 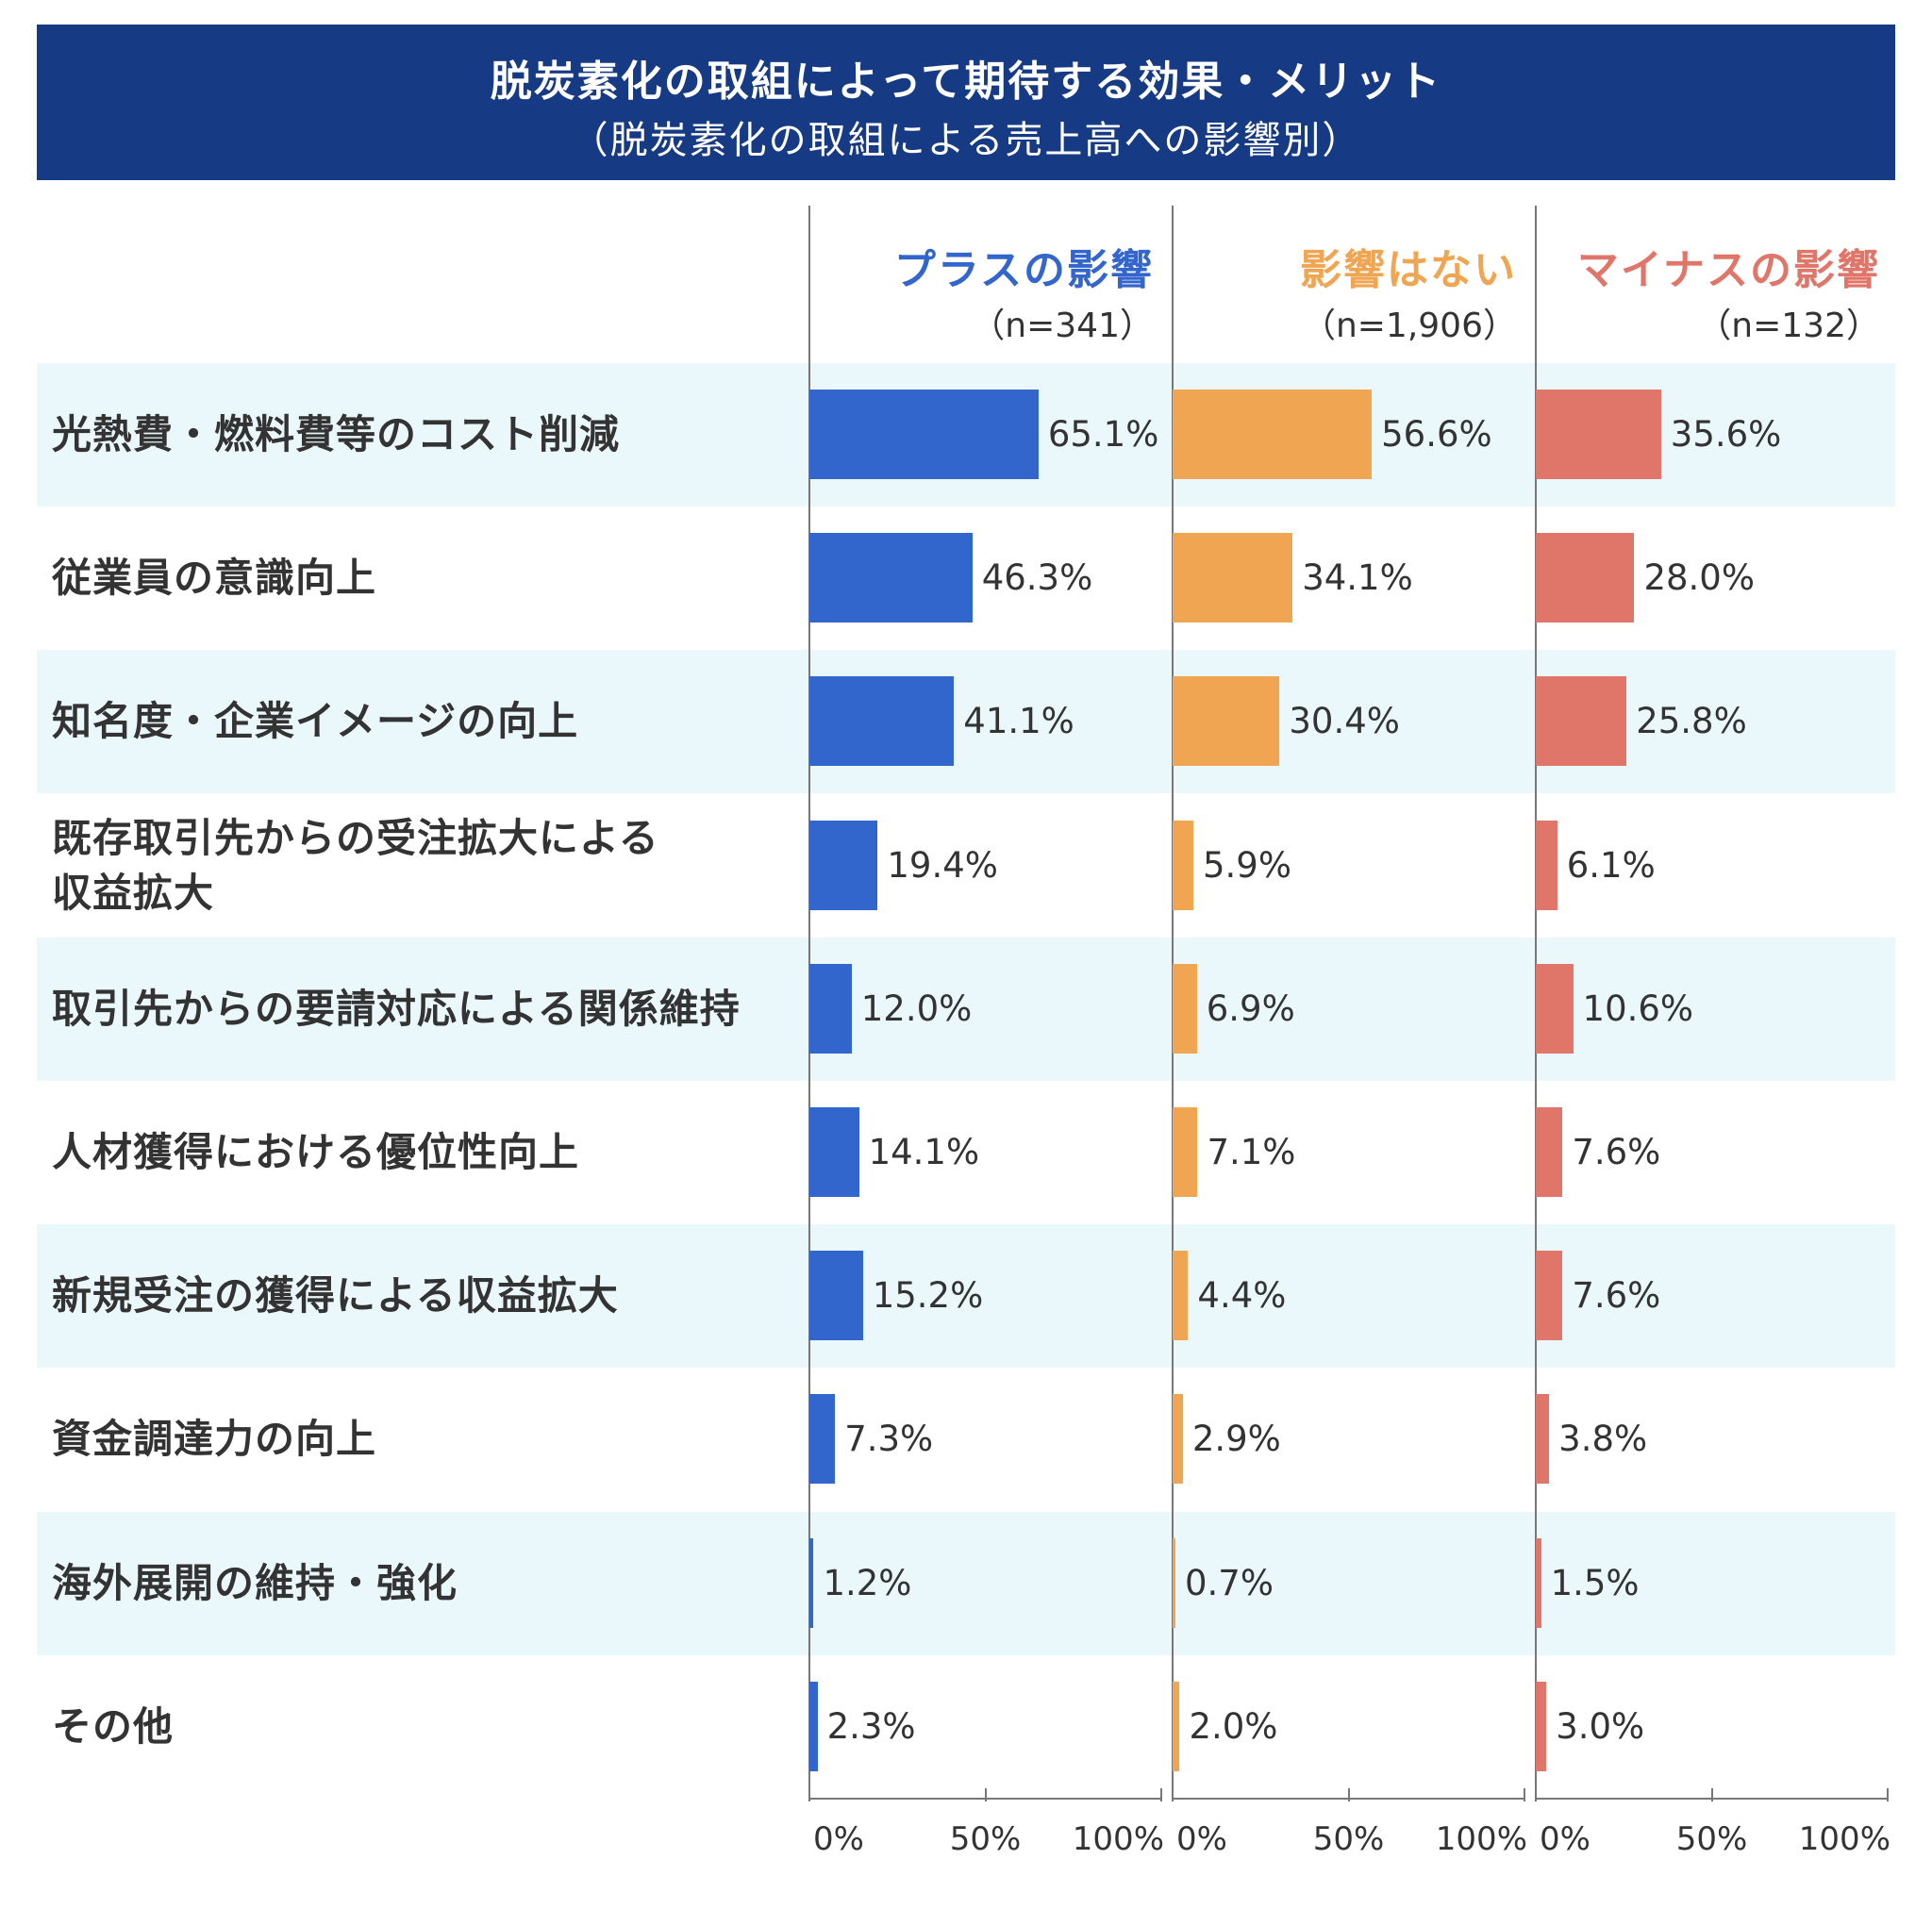 I want to click on data-label: 1.5%, so click(x=1595, y=1583).